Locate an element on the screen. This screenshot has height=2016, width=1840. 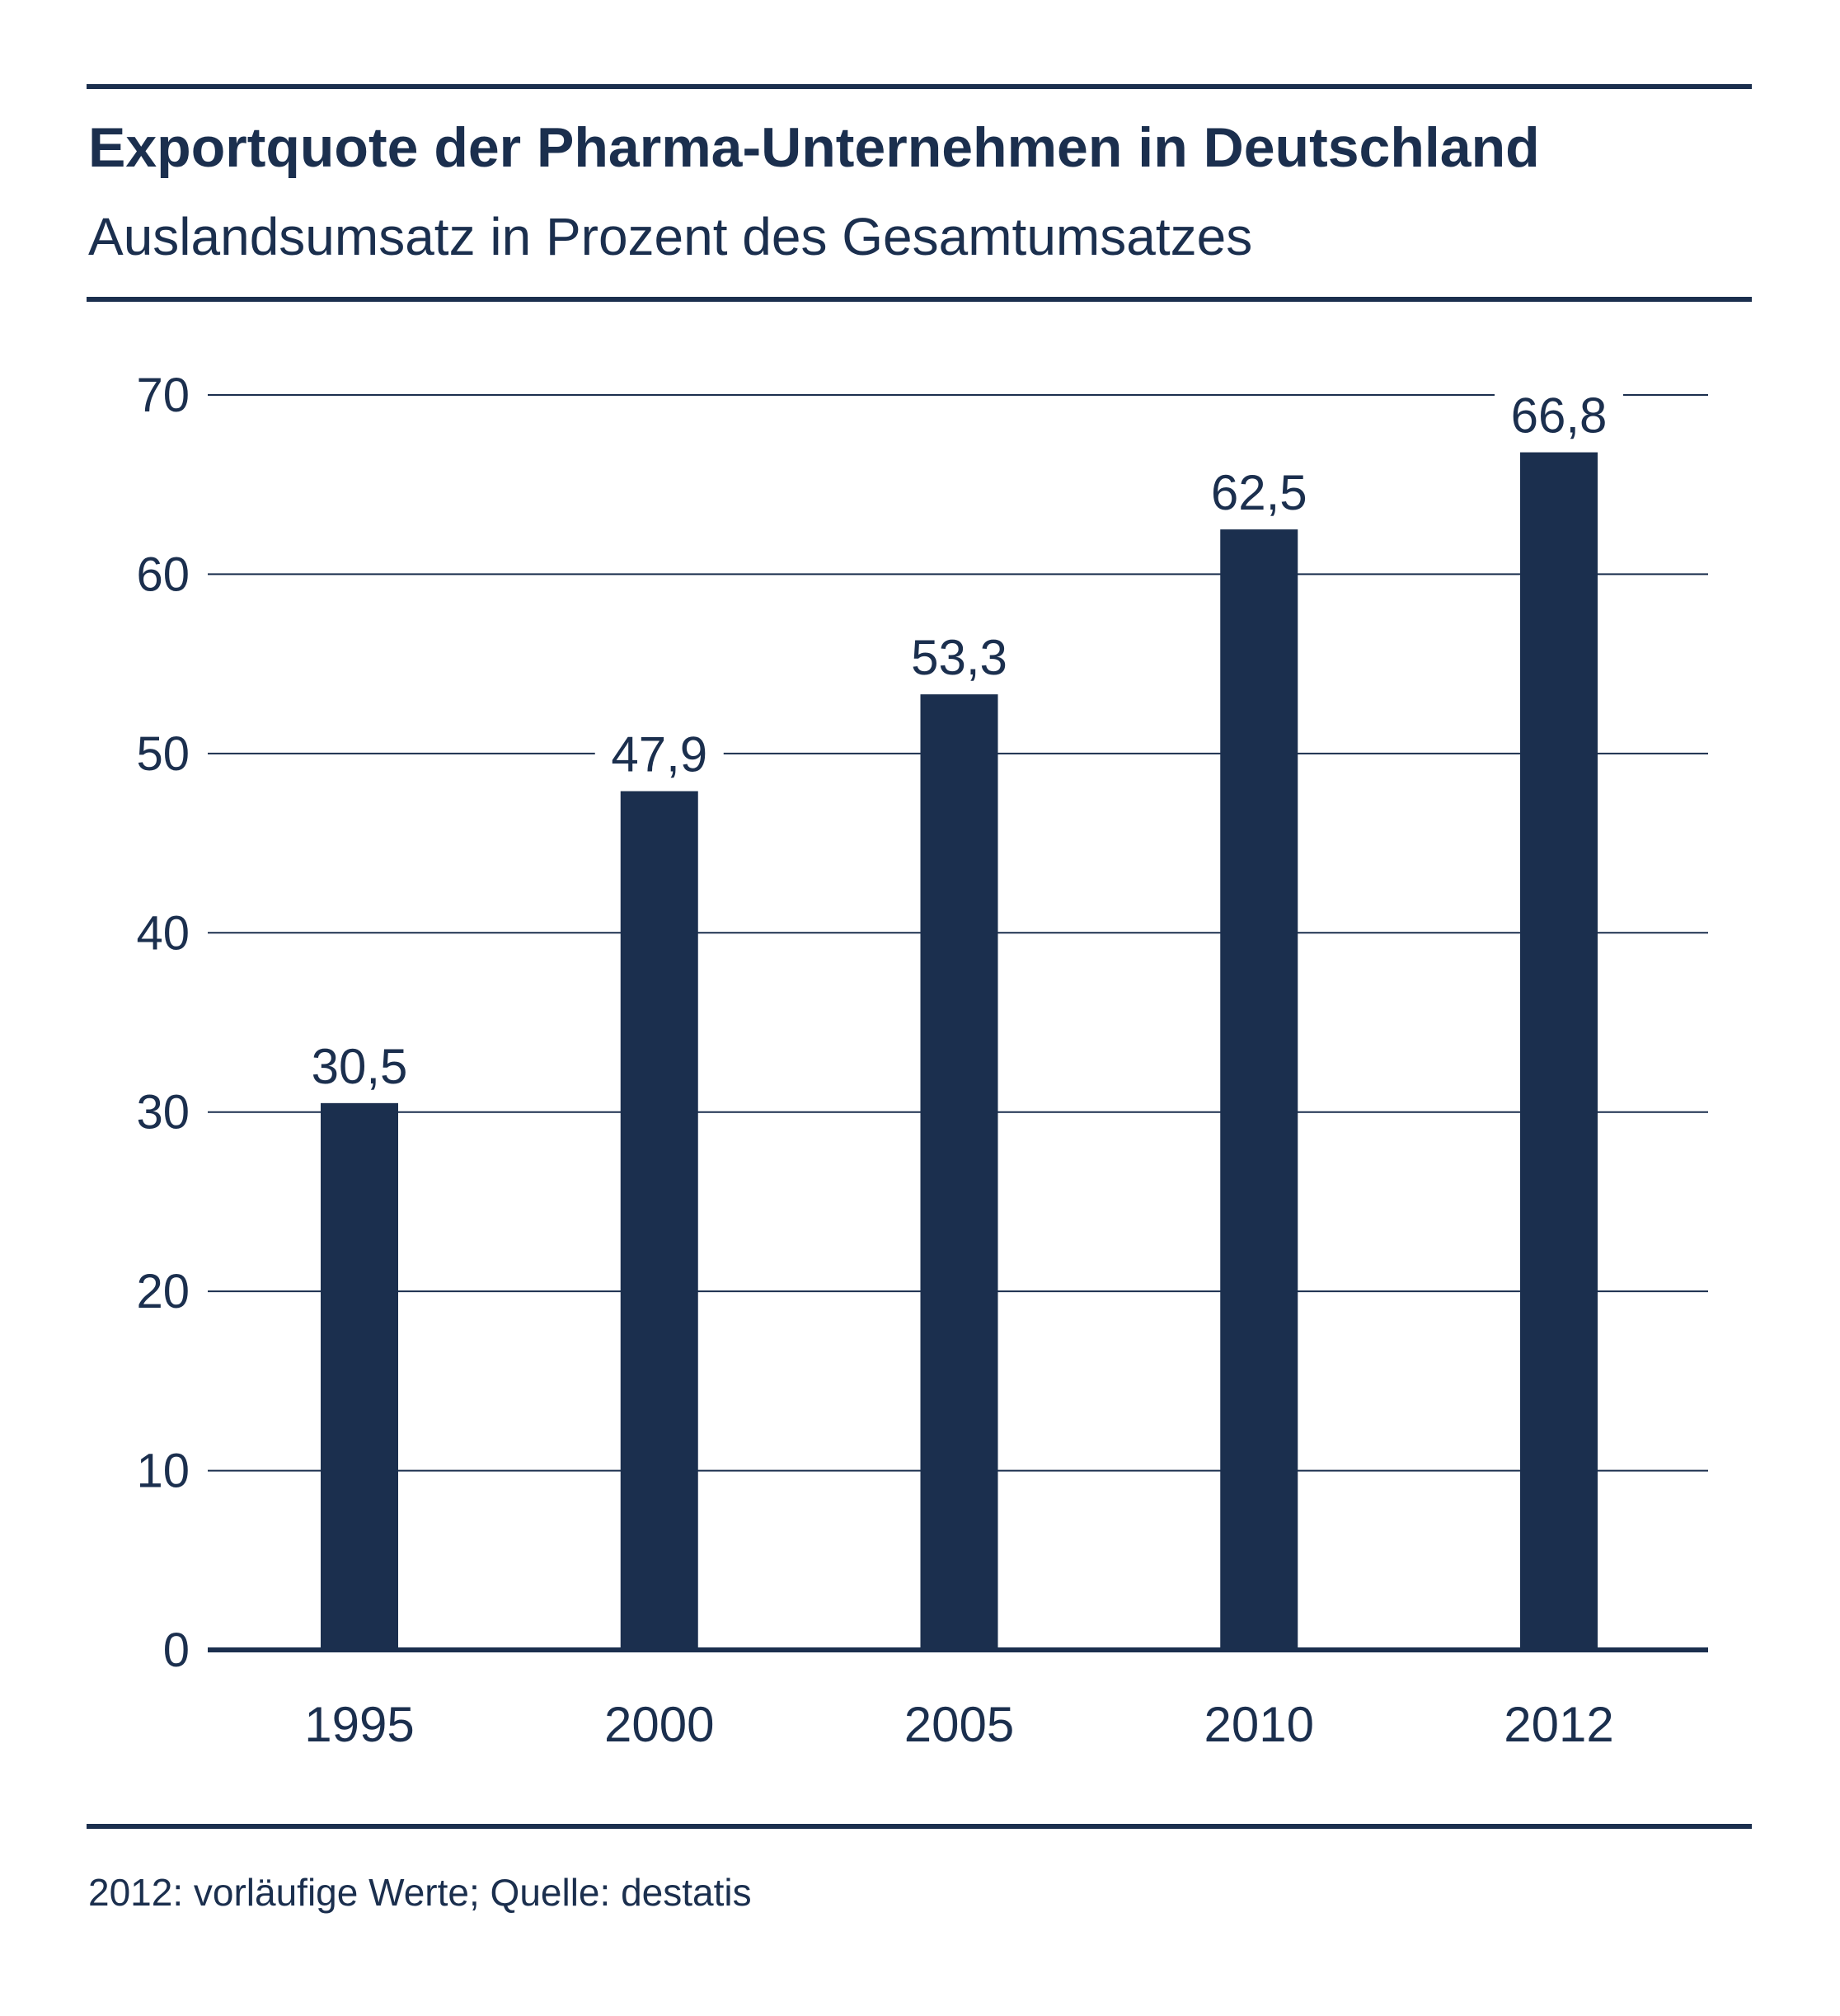
header-rule is located at coordinates (920, 299).